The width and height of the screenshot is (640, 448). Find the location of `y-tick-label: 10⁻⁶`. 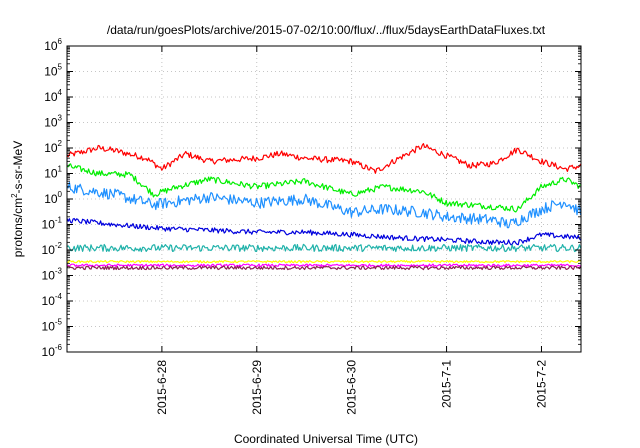

y-tick-label: 10⁻⁶ is located at coordinates (52, 351).